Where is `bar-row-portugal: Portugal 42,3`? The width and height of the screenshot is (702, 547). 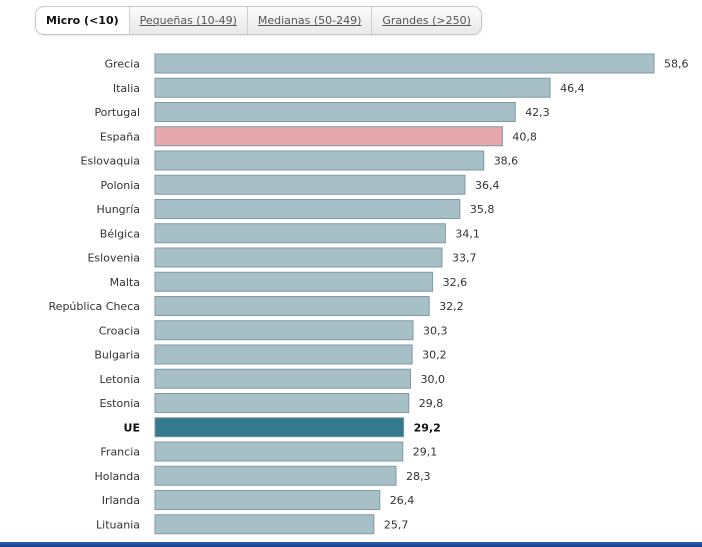 bar-row-portugal: Portugal 42,3 is located at coordinates (322, 112).